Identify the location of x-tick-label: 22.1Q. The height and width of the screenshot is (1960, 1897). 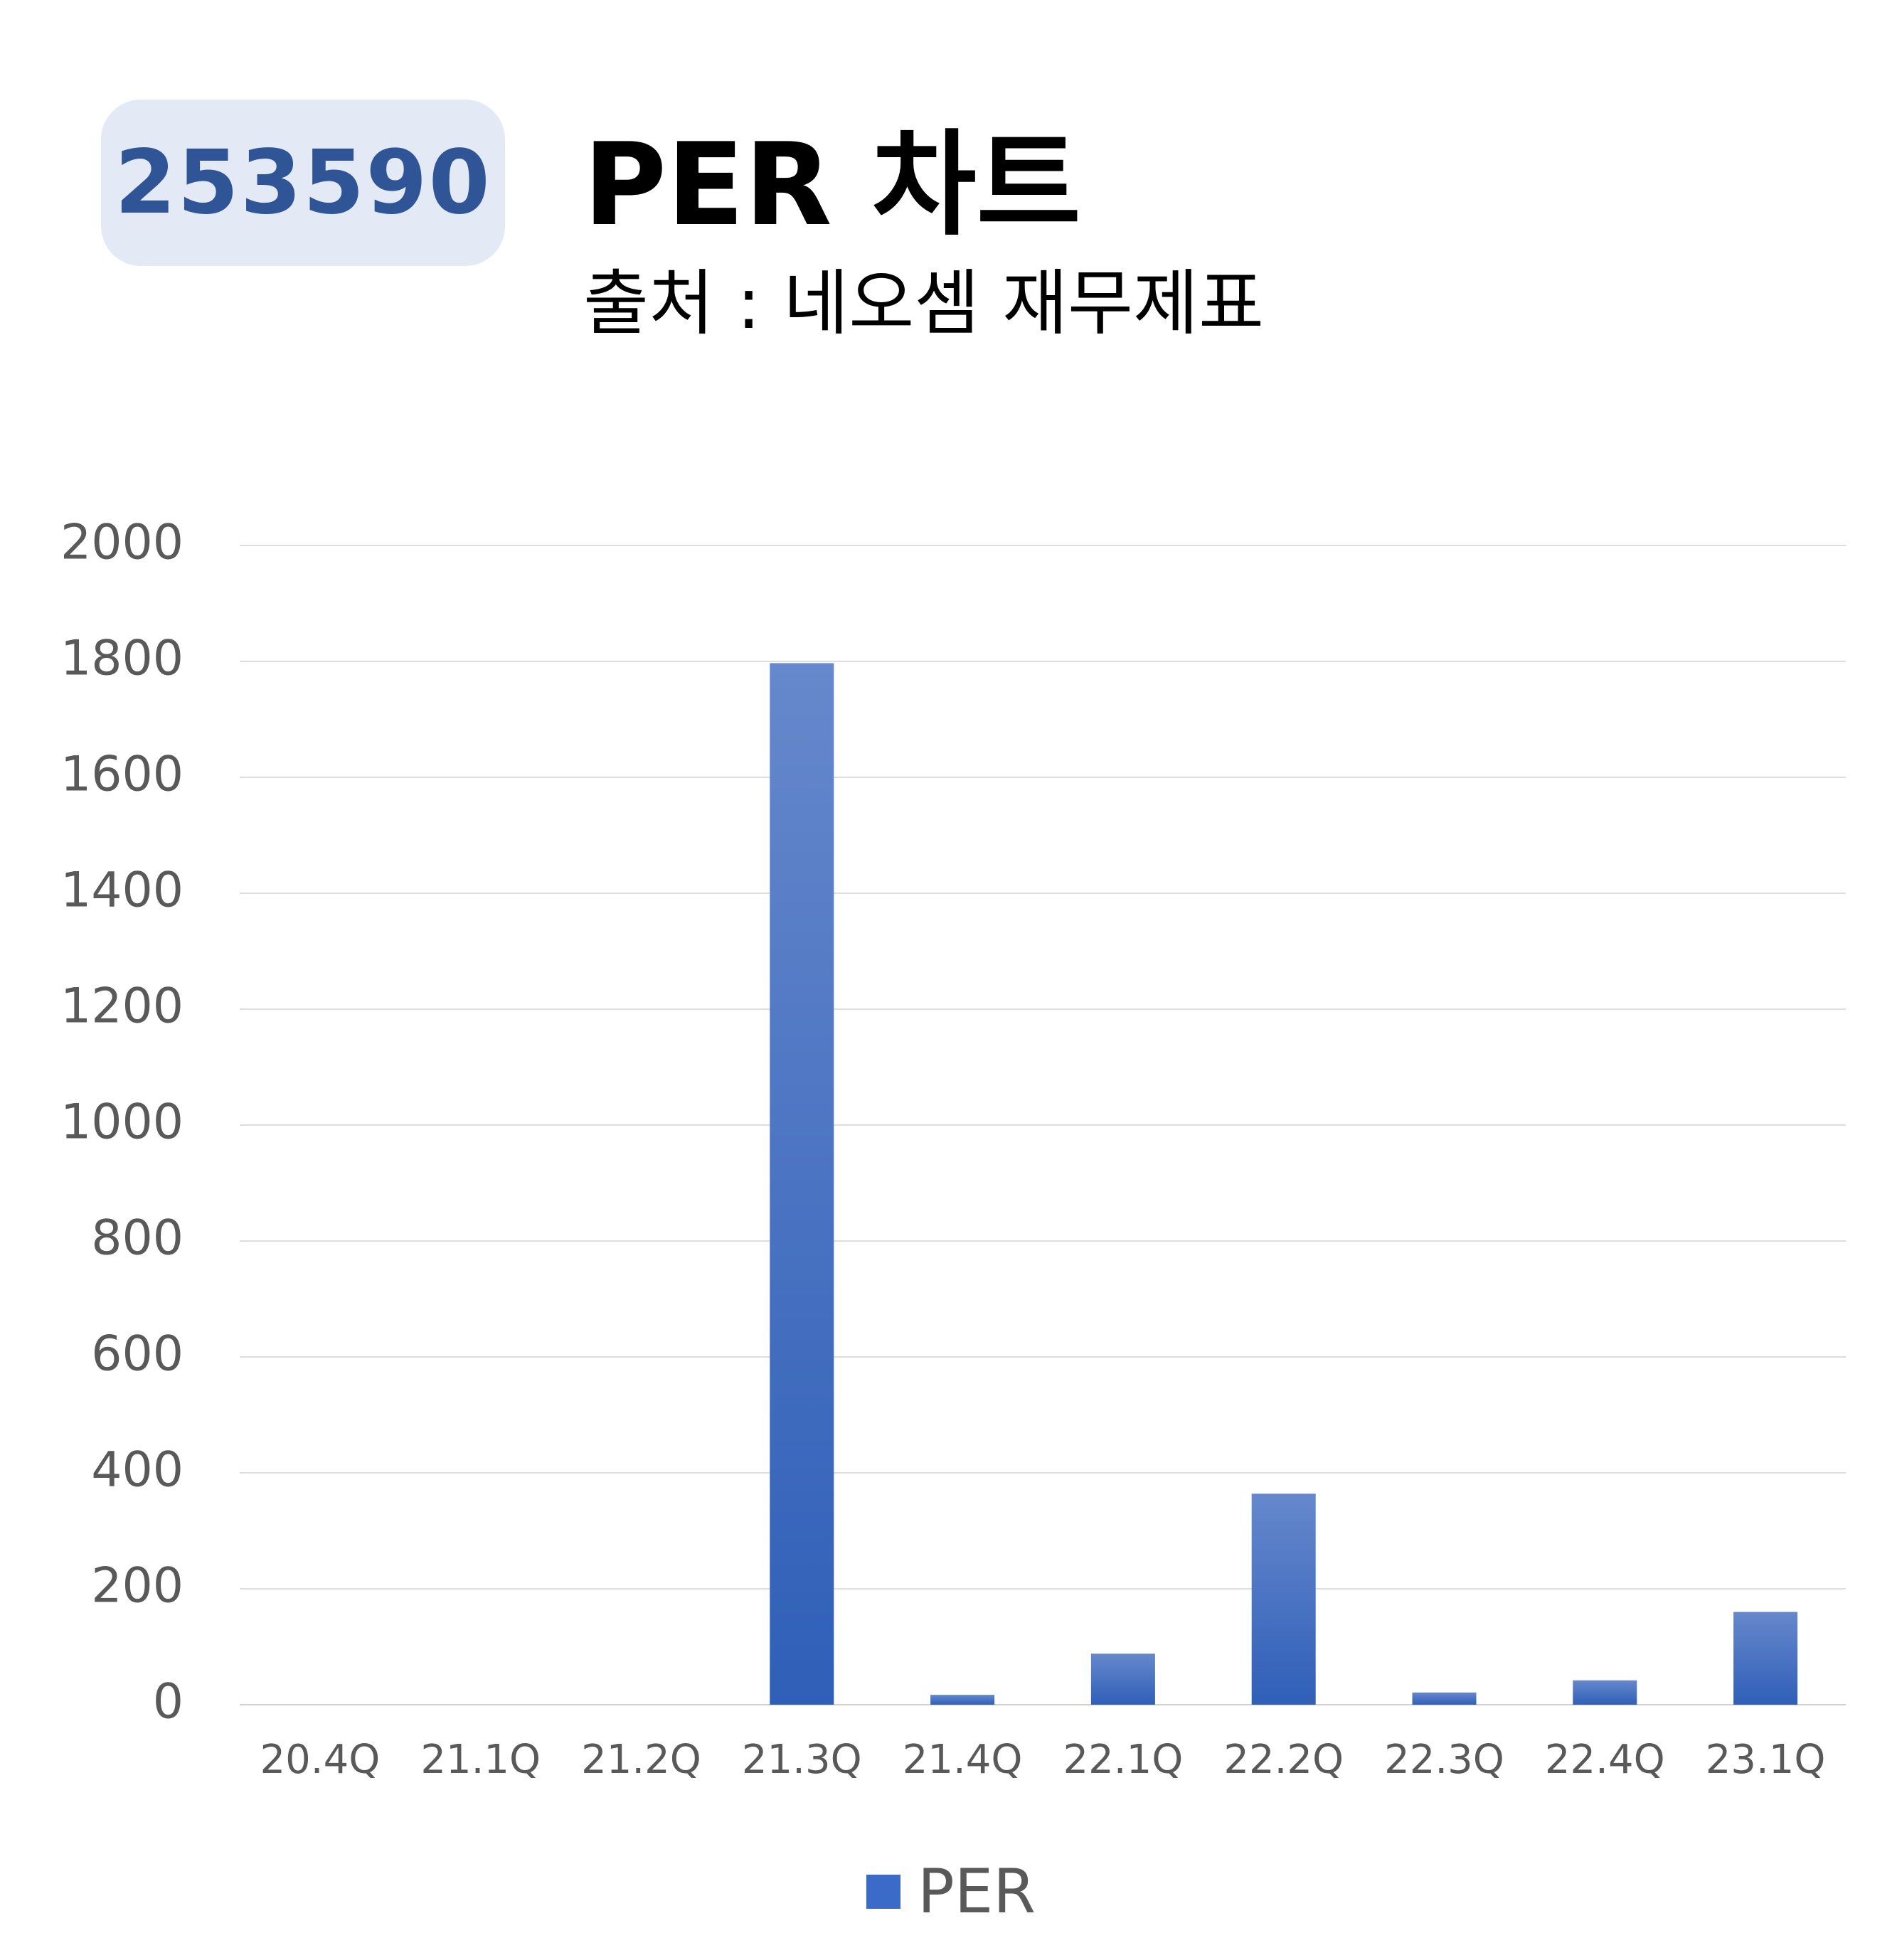
(1123, 1760).